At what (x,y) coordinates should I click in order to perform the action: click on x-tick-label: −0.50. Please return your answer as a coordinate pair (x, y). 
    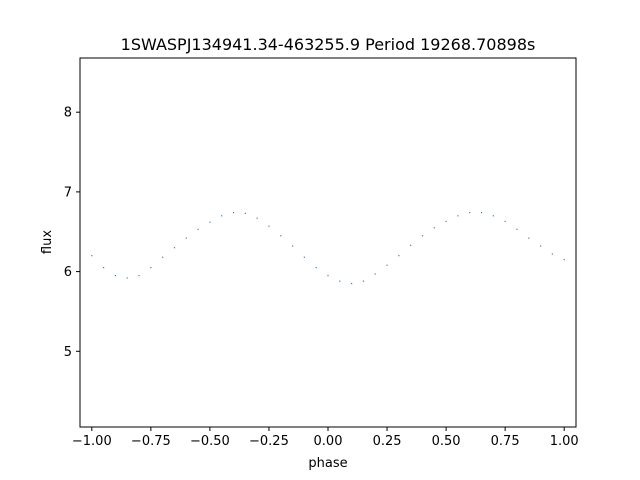
    Looking at the image, I should click on (210, 441).